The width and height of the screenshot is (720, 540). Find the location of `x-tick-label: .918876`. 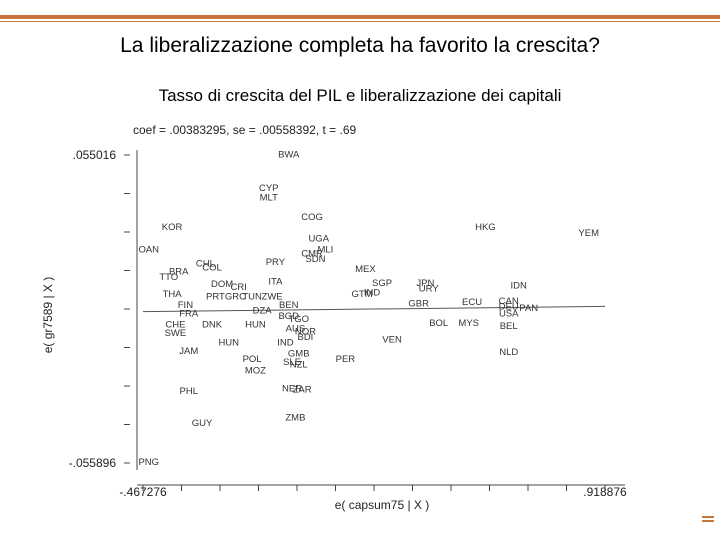

x-tick-label: .918876 is located at coordinates (605, 492).